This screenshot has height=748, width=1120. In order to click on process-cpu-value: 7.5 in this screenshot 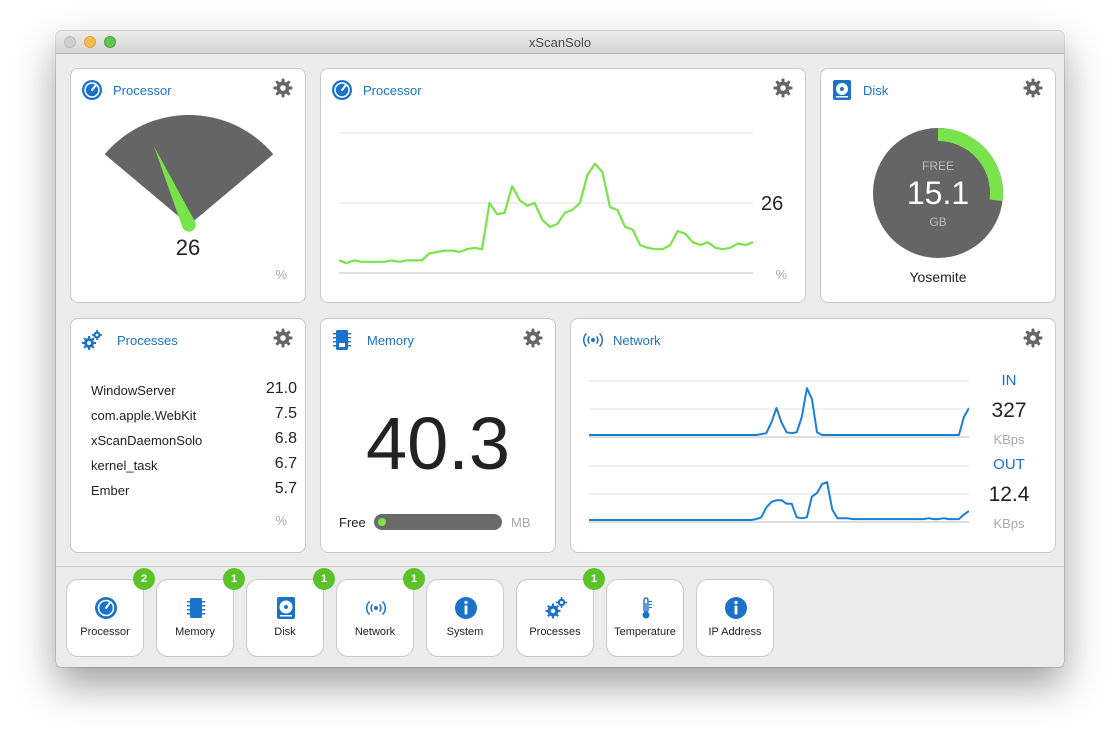, I will do `click(285, 413)`.